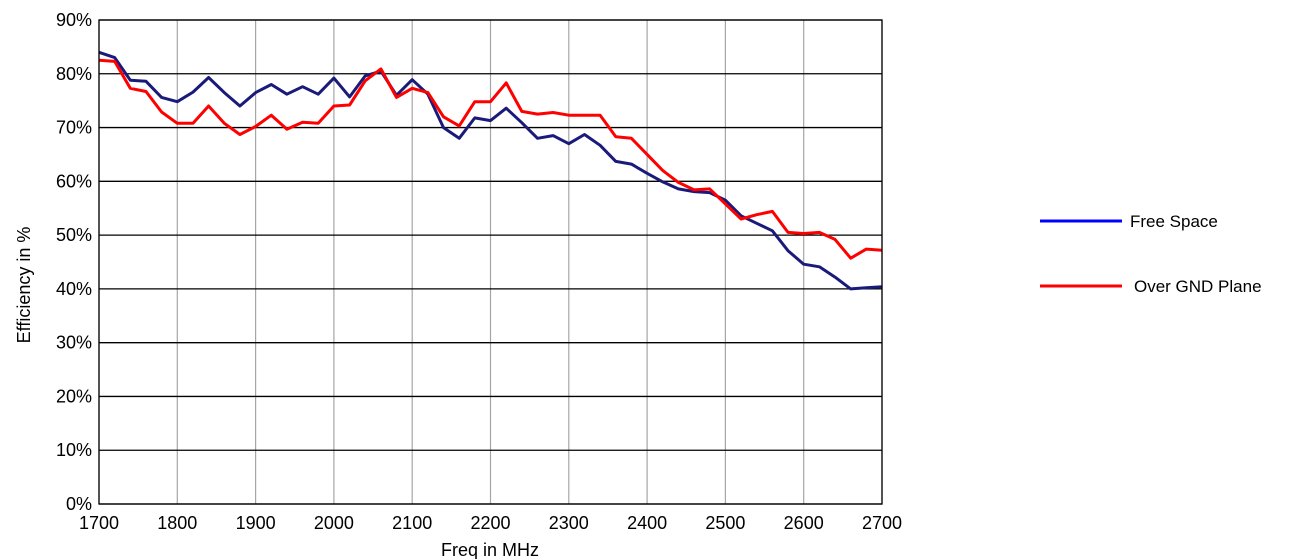 This screenshot has width=1298, height=559. I want to click on y-tick-label: 60%, so click(74, 181).